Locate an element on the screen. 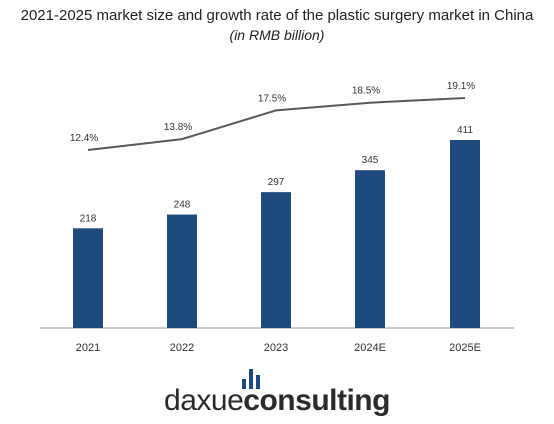  bar-value-label: 345 is located at coordinates (370, 160).